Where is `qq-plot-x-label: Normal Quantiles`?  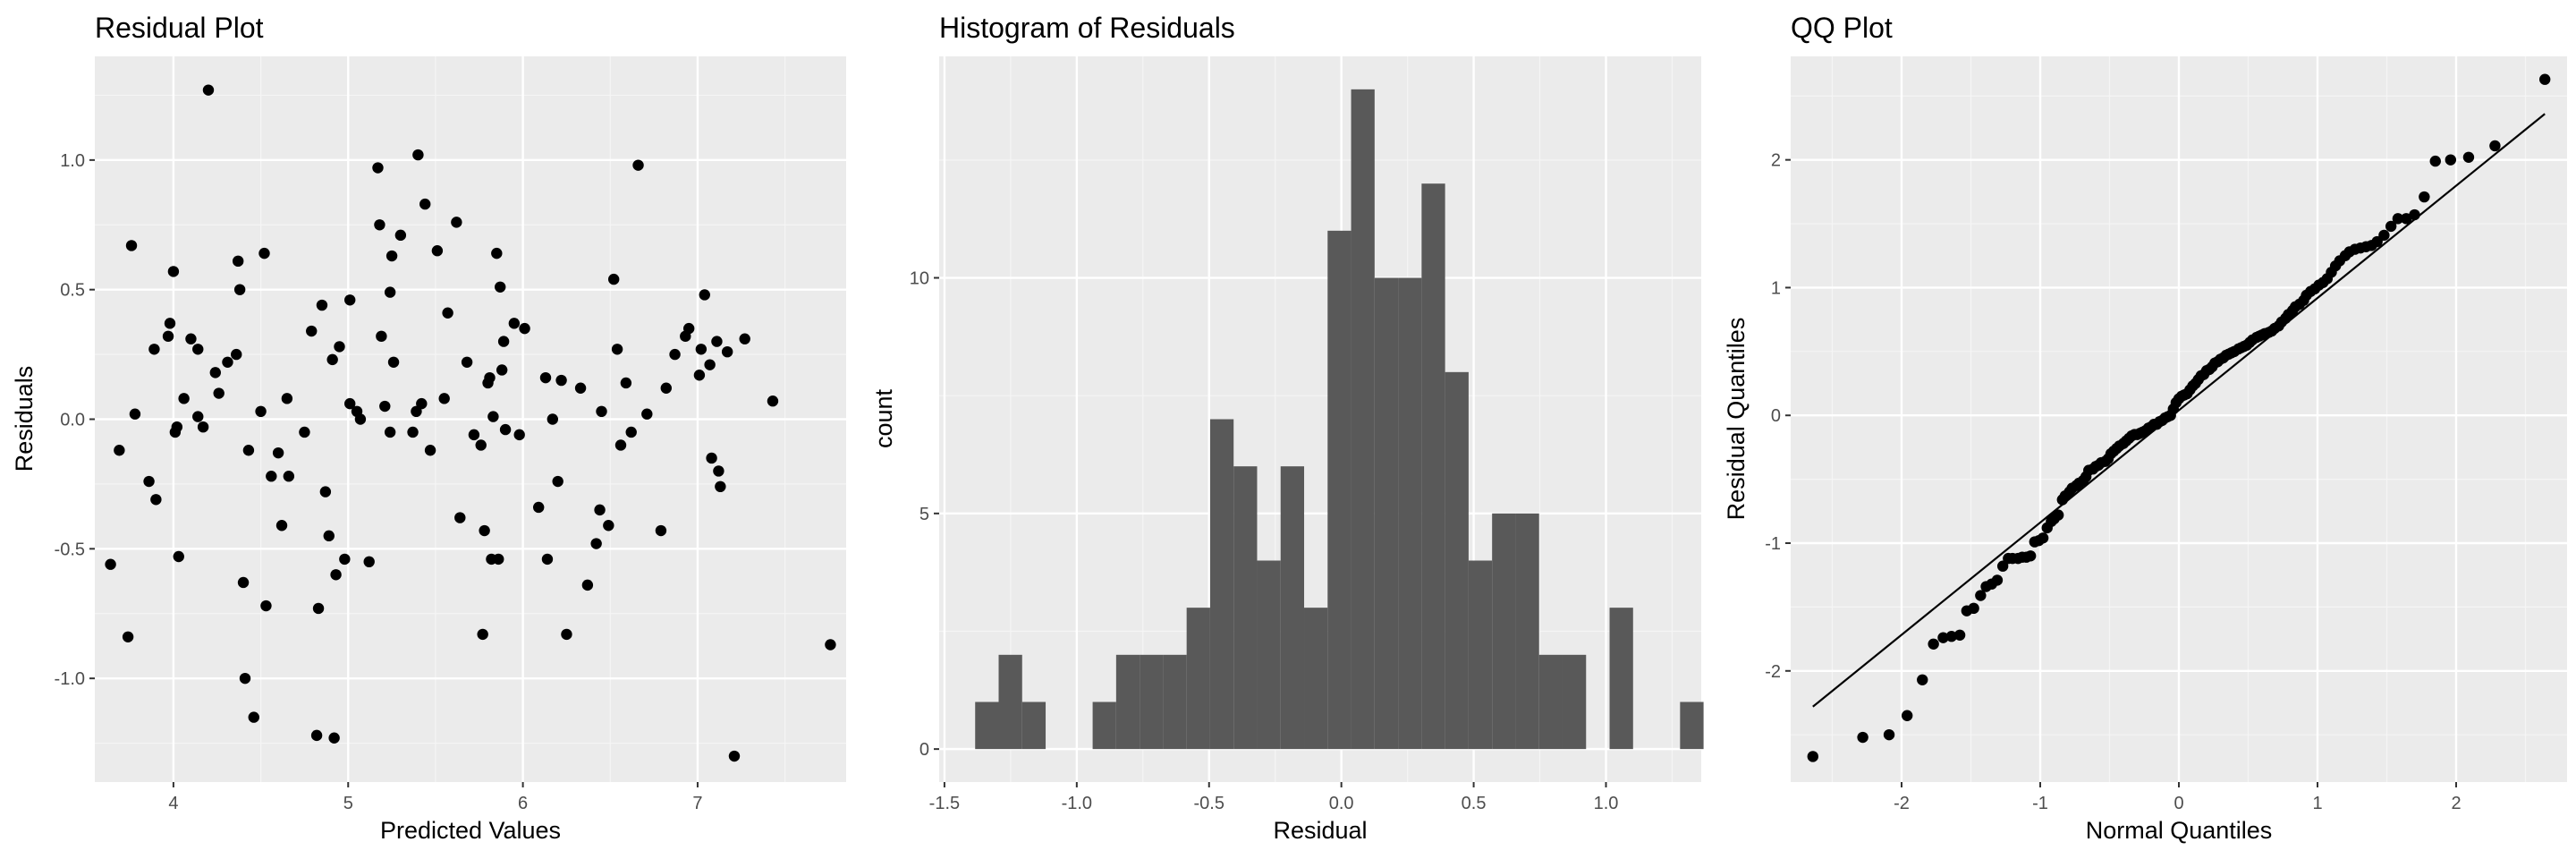
qq-plot-x-label: Normal Quantiles is located at coordinates (2179, 830).